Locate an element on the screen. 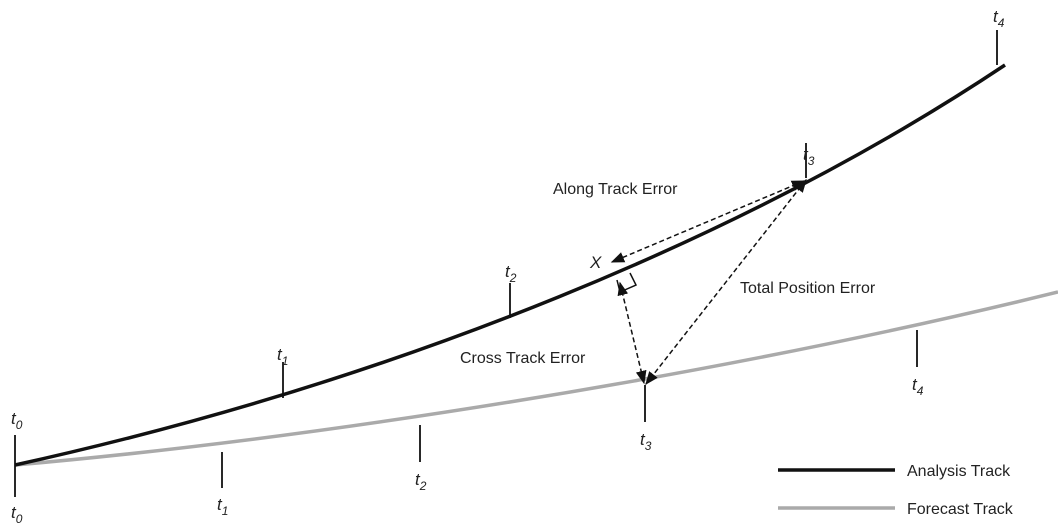 This screenshot has width=1058, height=525. point-label: X is located at coordinates (595, 262).